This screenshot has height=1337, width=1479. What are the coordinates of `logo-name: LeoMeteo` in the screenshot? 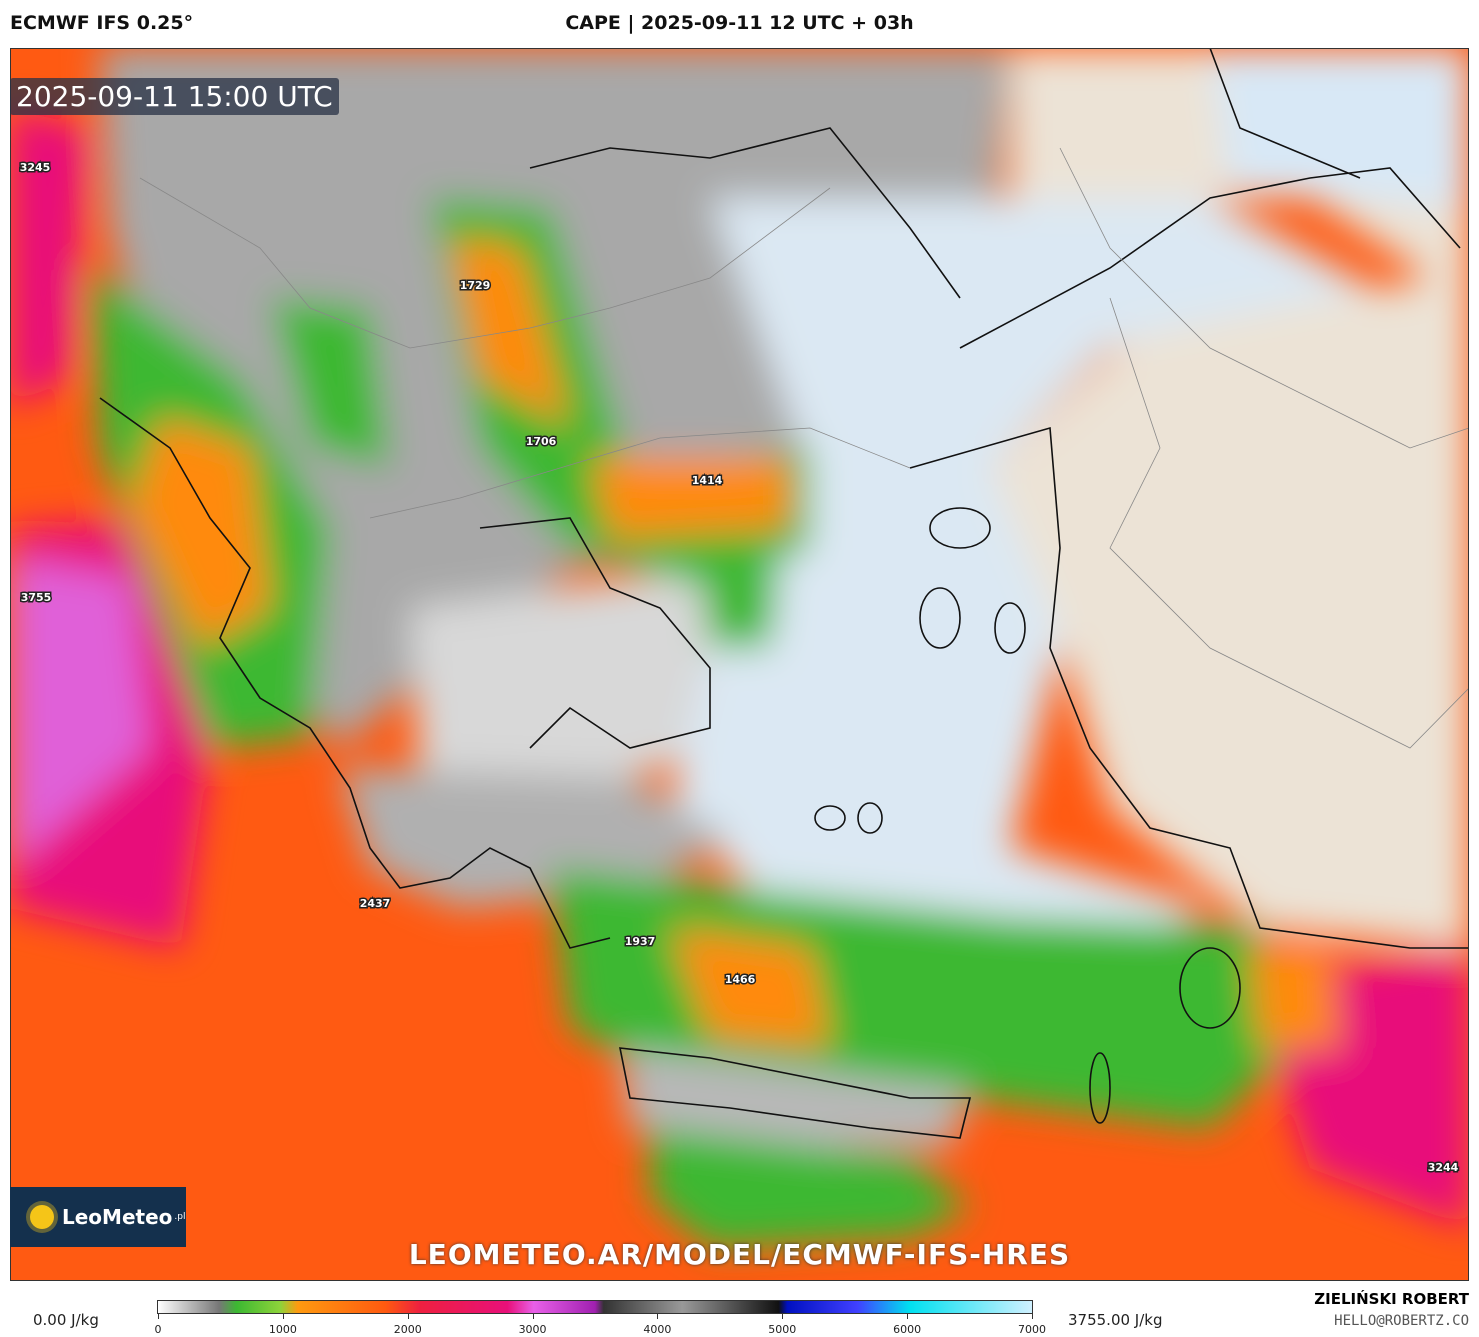 It's located at (117, 1217).